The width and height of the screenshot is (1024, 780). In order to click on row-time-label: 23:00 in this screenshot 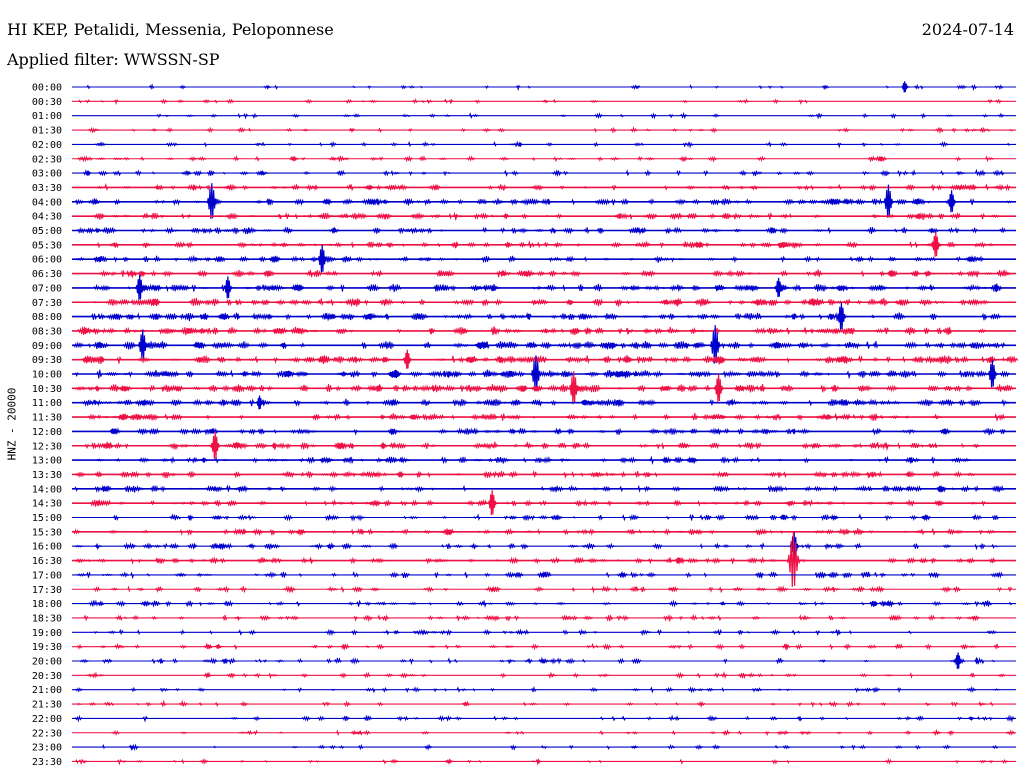, I will do `click(47, 748)`.